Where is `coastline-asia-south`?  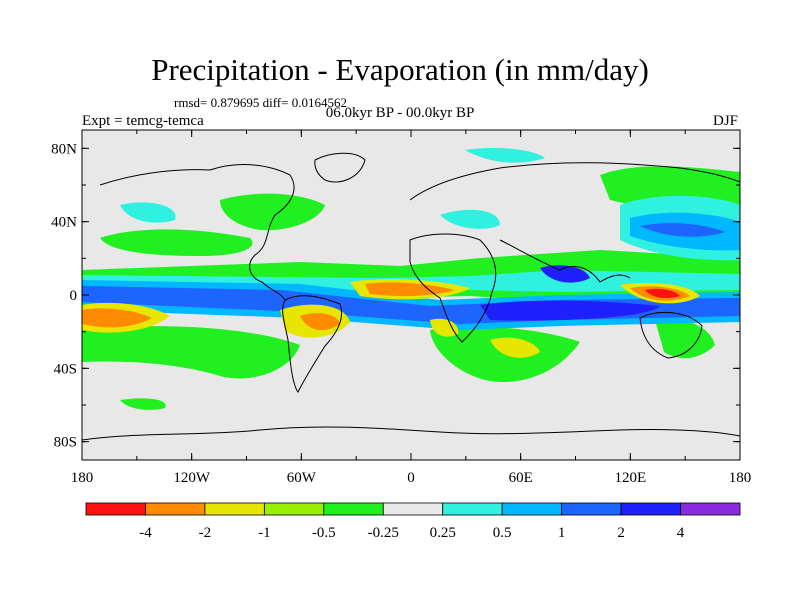
coastline-asia-south is located at coordinates (565, 261).